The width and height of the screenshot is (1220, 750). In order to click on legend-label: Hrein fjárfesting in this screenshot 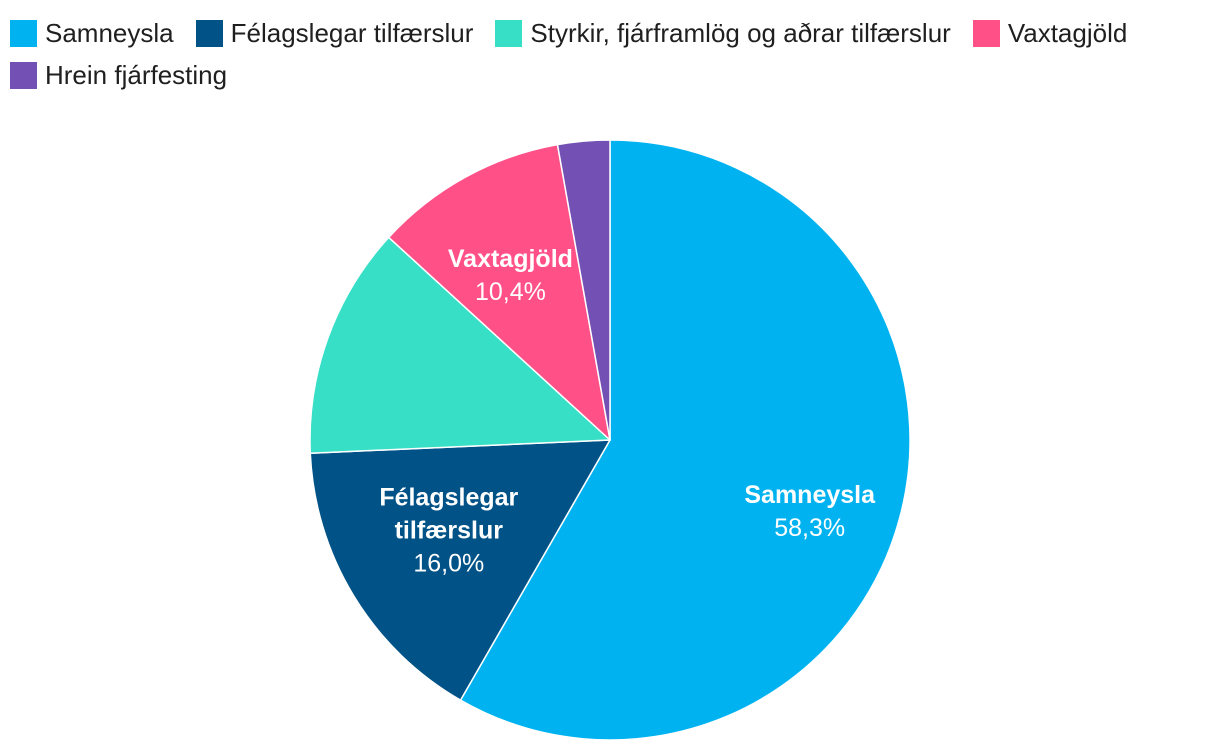, I will do `click(136, 75)`.